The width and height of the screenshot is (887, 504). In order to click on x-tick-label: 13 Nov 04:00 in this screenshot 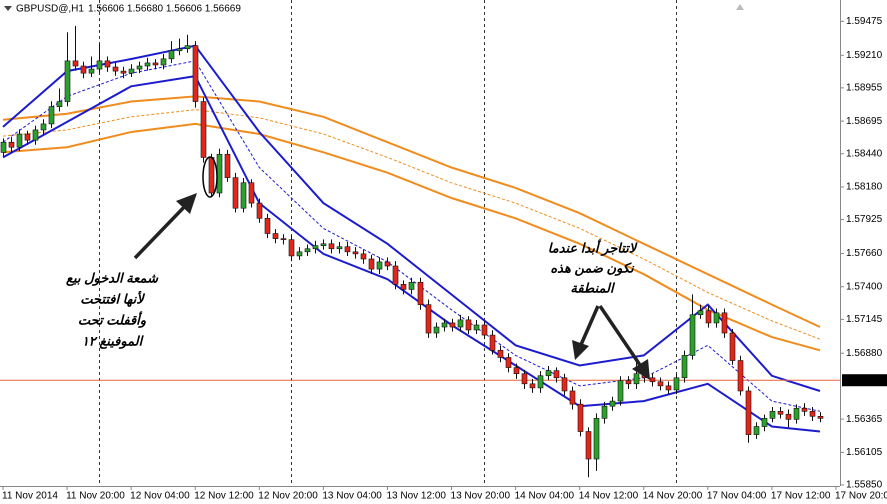, I will do `click(352, 496)`.